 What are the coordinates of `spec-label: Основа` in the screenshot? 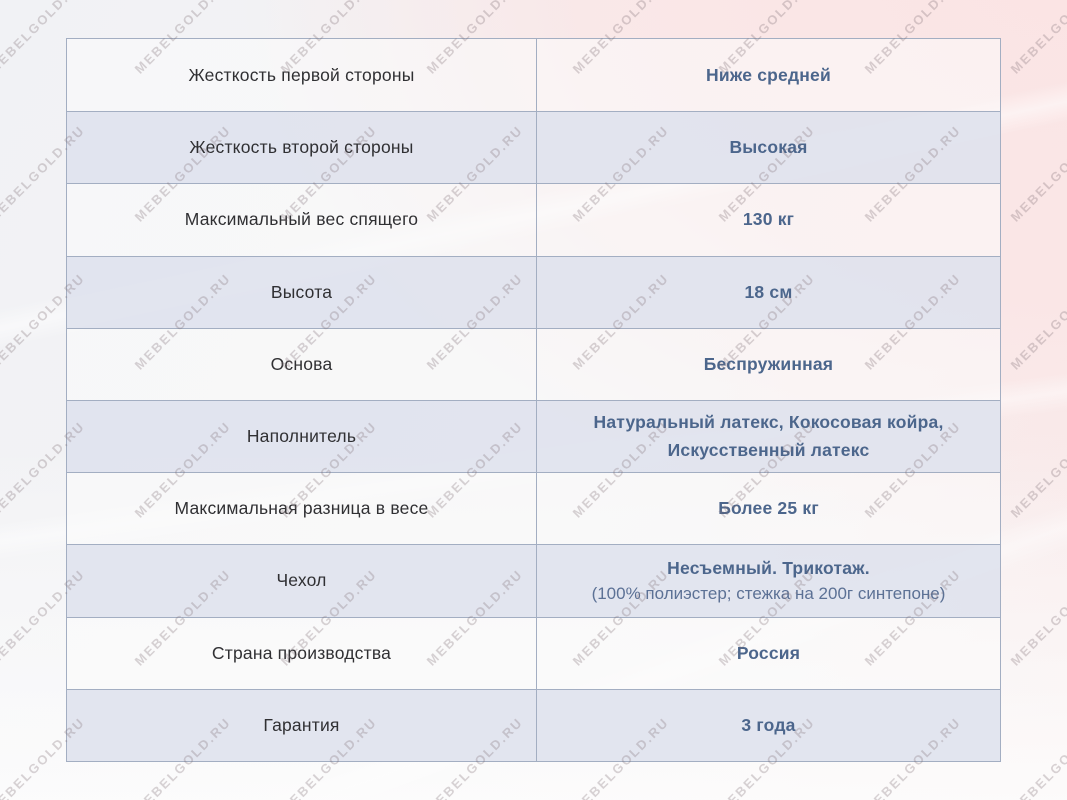 It's located at (302, 364).